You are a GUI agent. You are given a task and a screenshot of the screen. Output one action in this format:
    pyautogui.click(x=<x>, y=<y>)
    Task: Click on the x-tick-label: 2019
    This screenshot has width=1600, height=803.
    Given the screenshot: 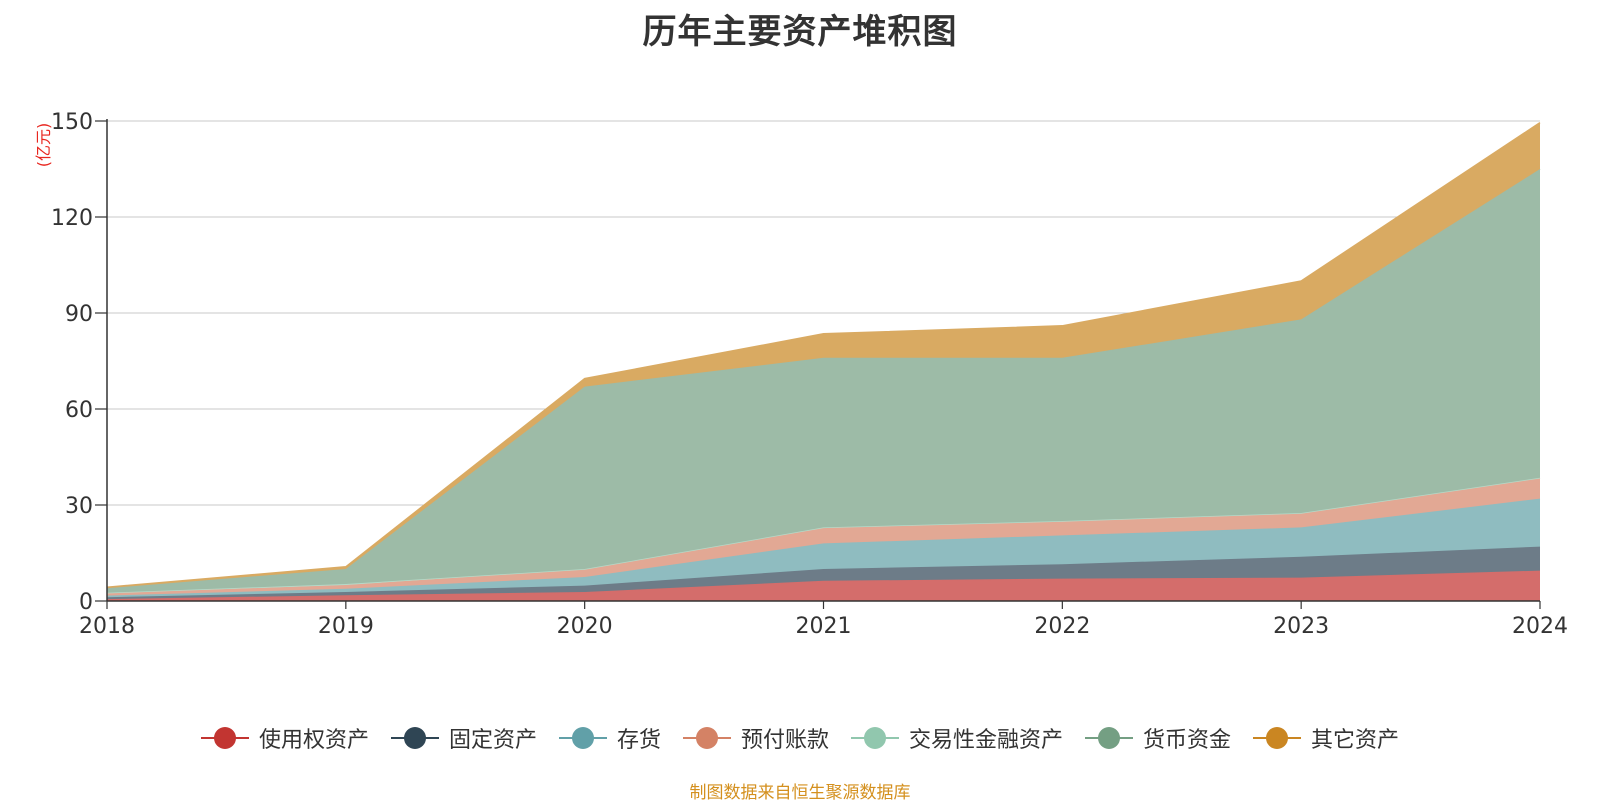 What is the action you would take?
    pyautogui.click(x=346, y=626)
    